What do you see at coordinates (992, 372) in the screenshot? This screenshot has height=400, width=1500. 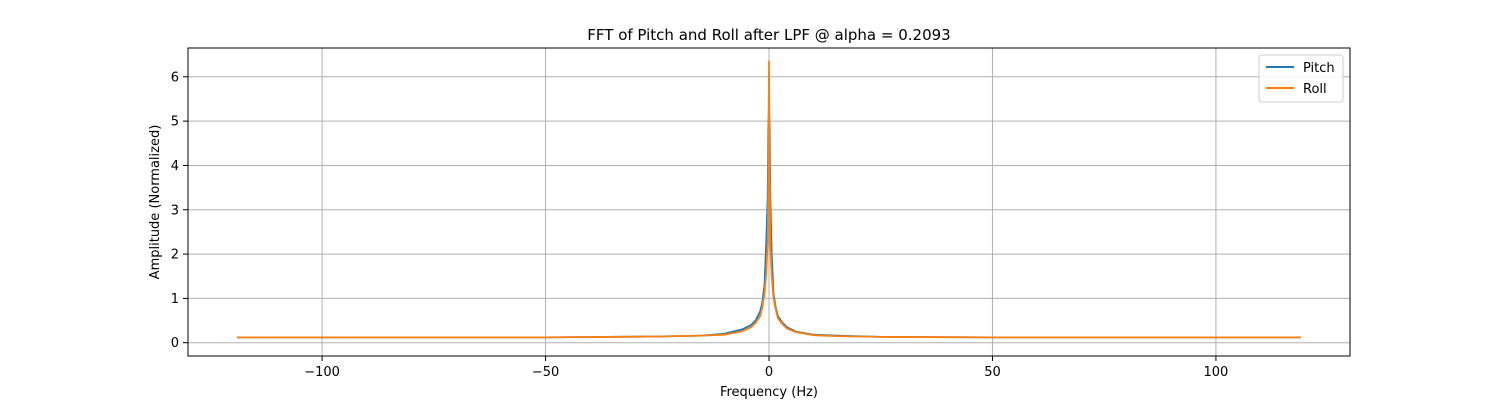 I see `x-tick-label: 50` at bounding box center [992, 372].